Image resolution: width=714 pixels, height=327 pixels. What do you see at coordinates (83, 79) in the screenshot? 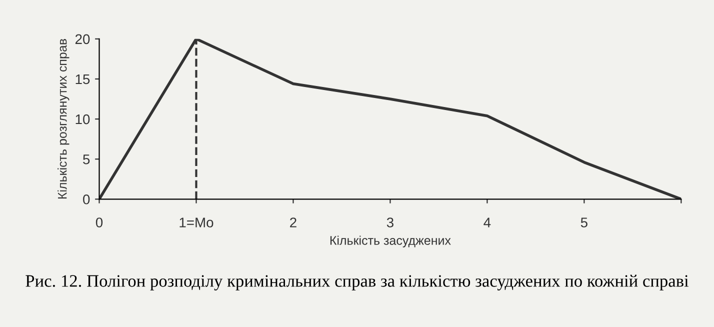
I see `y-tick-label: 15` at bounding box center [83, 79].